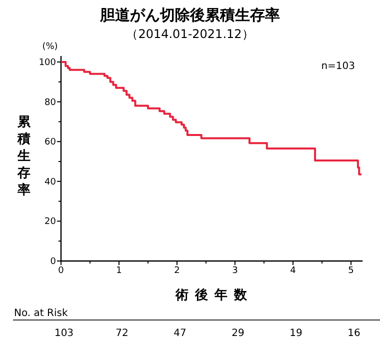  Describe the element at coordinates (189, 15) in the screenshot. I see `chart-title: 胆道がん切除後累積生存率` at that location.